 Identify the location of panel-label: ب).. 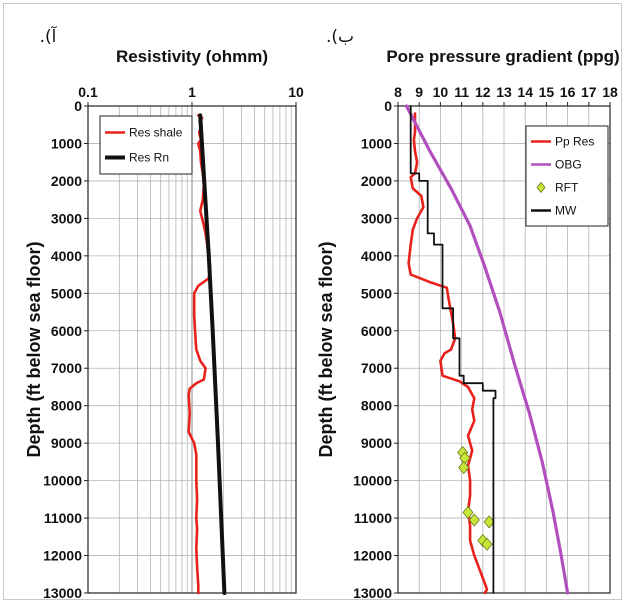
(340, 37).